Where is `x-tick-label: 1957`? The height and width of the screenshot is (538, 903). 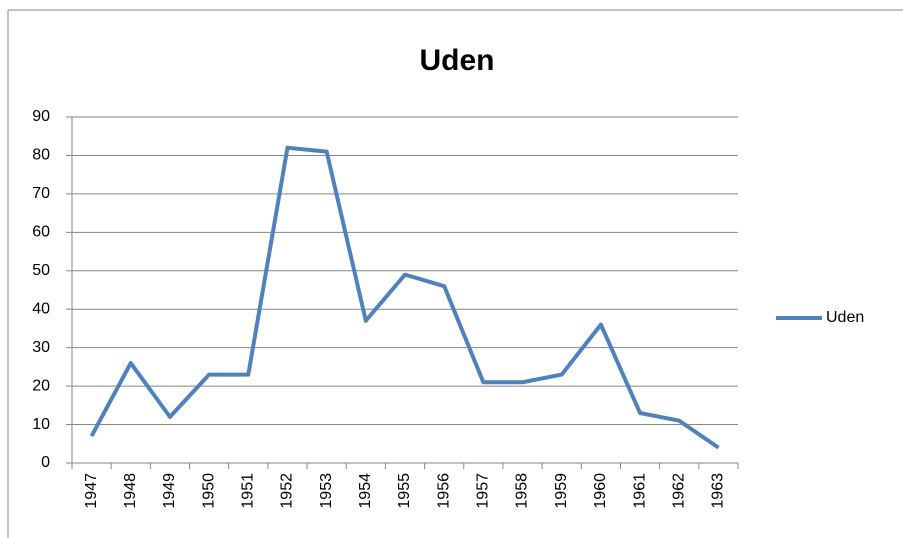 x-tick-label: 1957 is located at coordinates (483, 491).